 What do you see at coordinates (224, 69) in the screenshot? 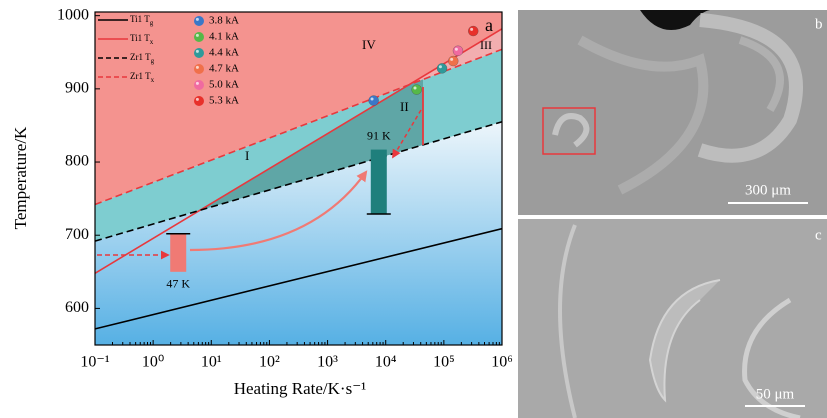
I see `legend-label: 4.7 kA` at bounding box center [224, 69].